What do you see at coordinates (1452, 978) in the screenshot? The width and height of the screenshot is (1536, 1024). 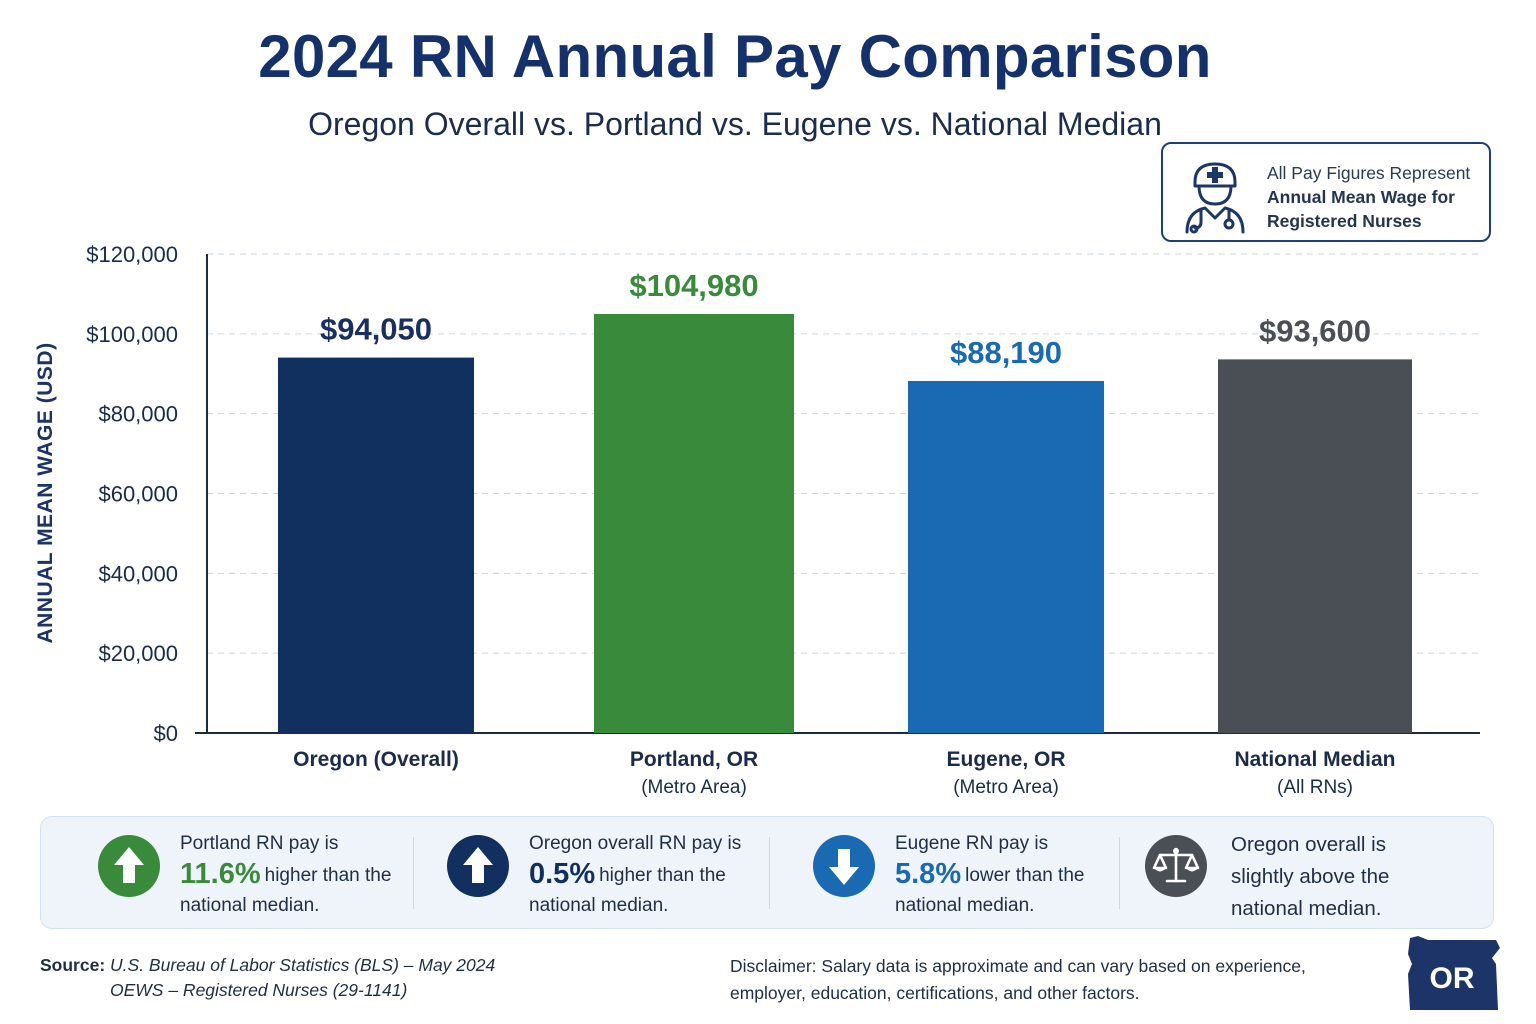 I see `state-abbreviation: OR` at bounding box center [1452, 978].